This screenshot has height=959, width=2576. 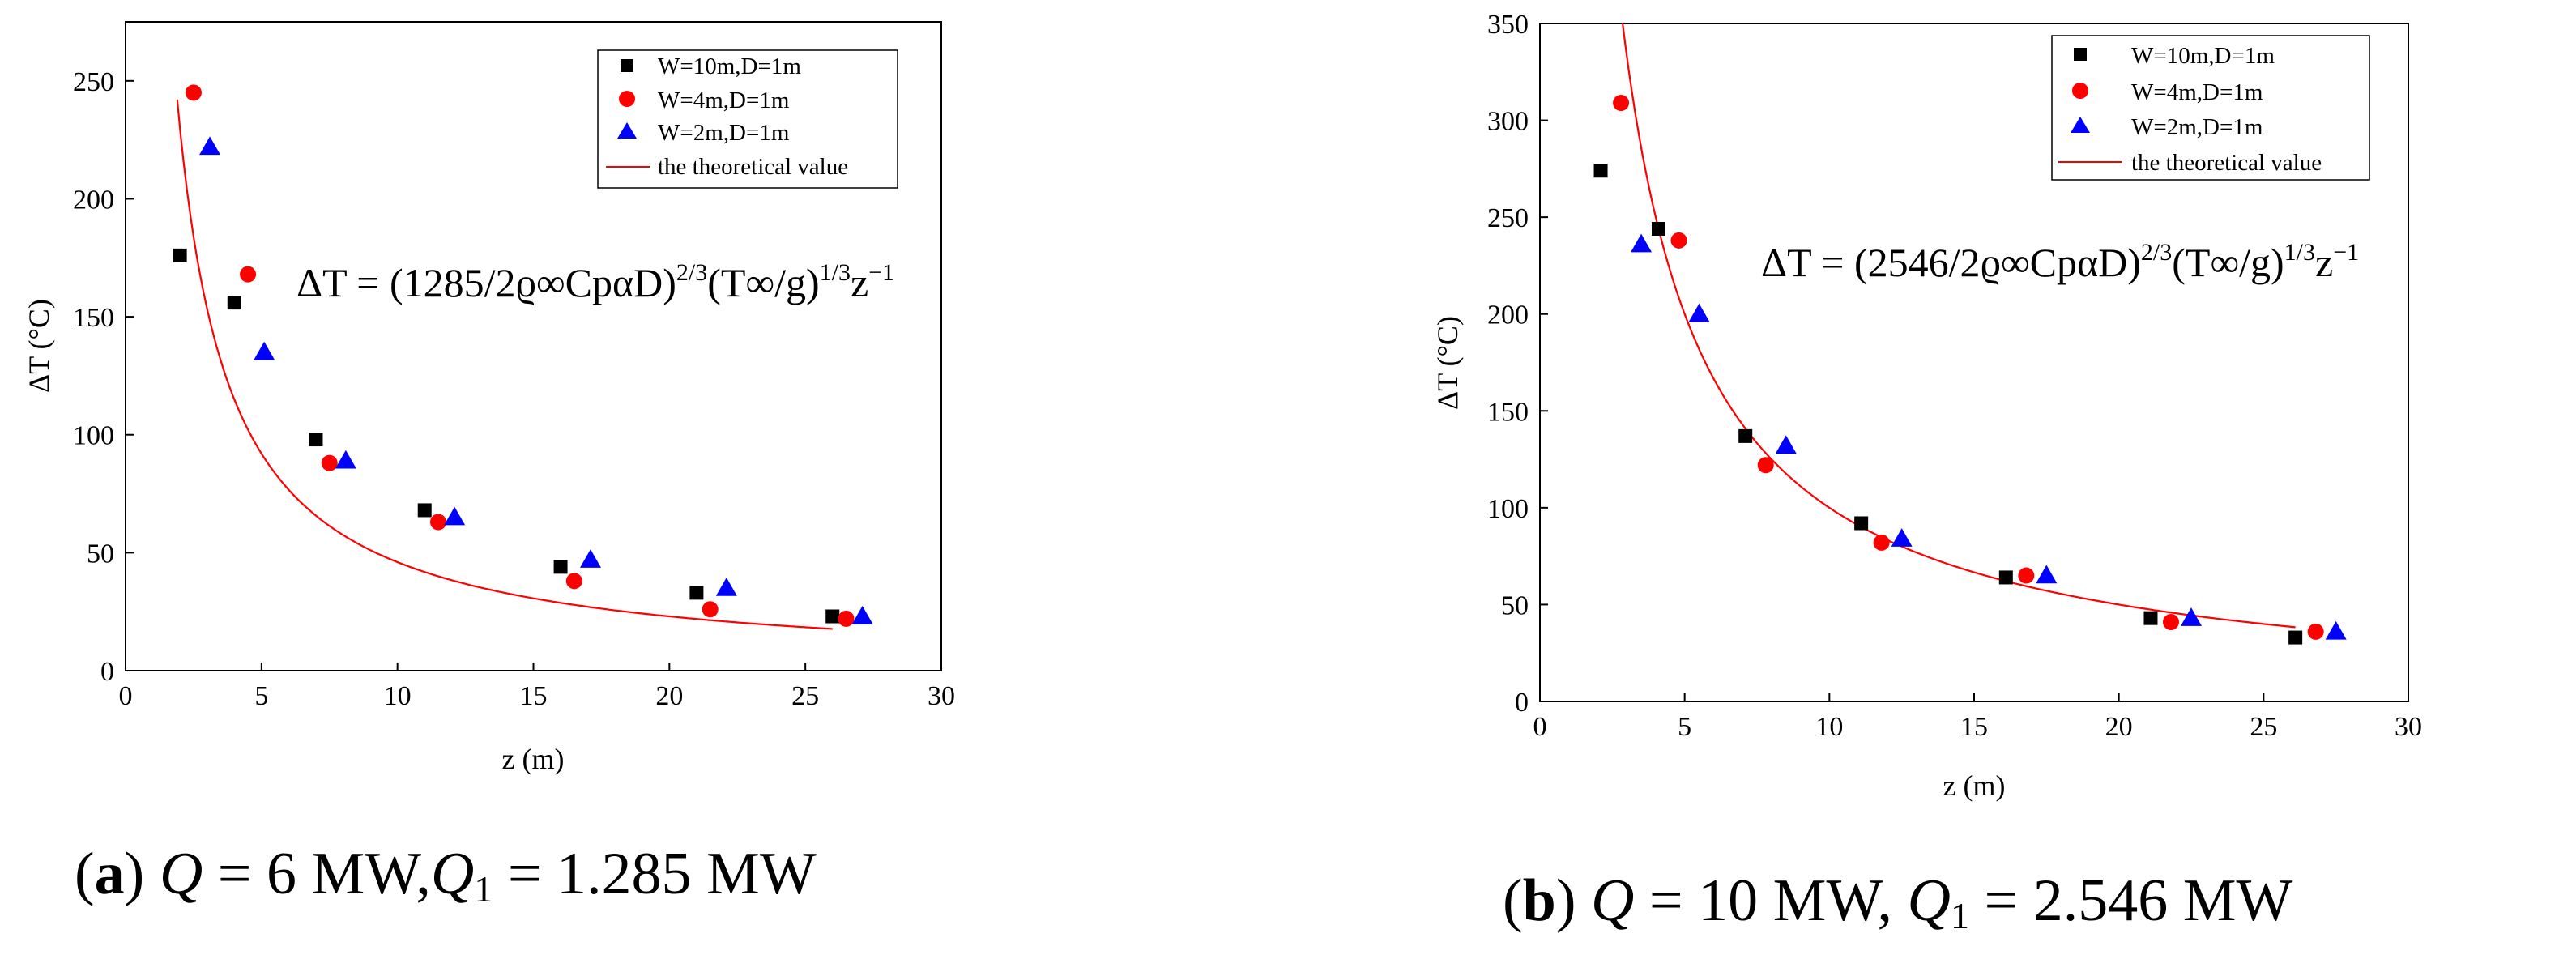 I want to click on panel-a-legend-label-1: W=10m,D=1m, so click(x=730, y=66).